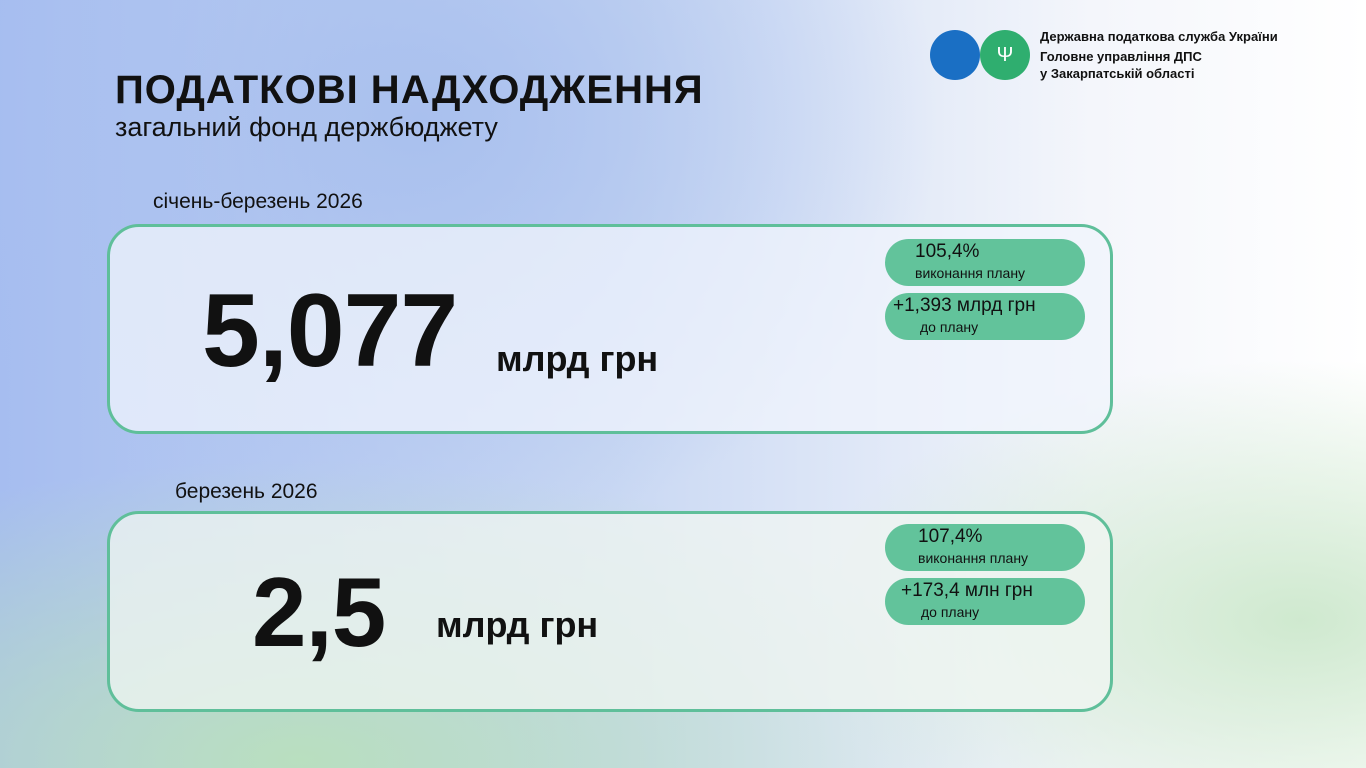 Image resolution: width=1366 pixels, height=768 pixels. Describe the element at coordinates (246, 491) in the screenshot. I see `period-label: березень 2026` at that location.